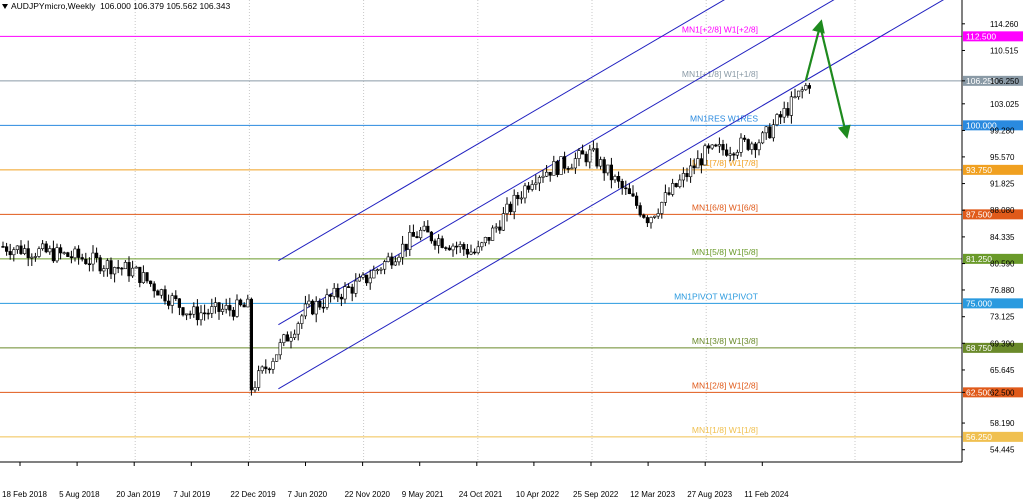 The image size is (1024, 500). What do you see at coordinates (308, 494) in the screenshot?
I see `x-tick-label: 7 Jun 2020` at bounding box center [308, 494].